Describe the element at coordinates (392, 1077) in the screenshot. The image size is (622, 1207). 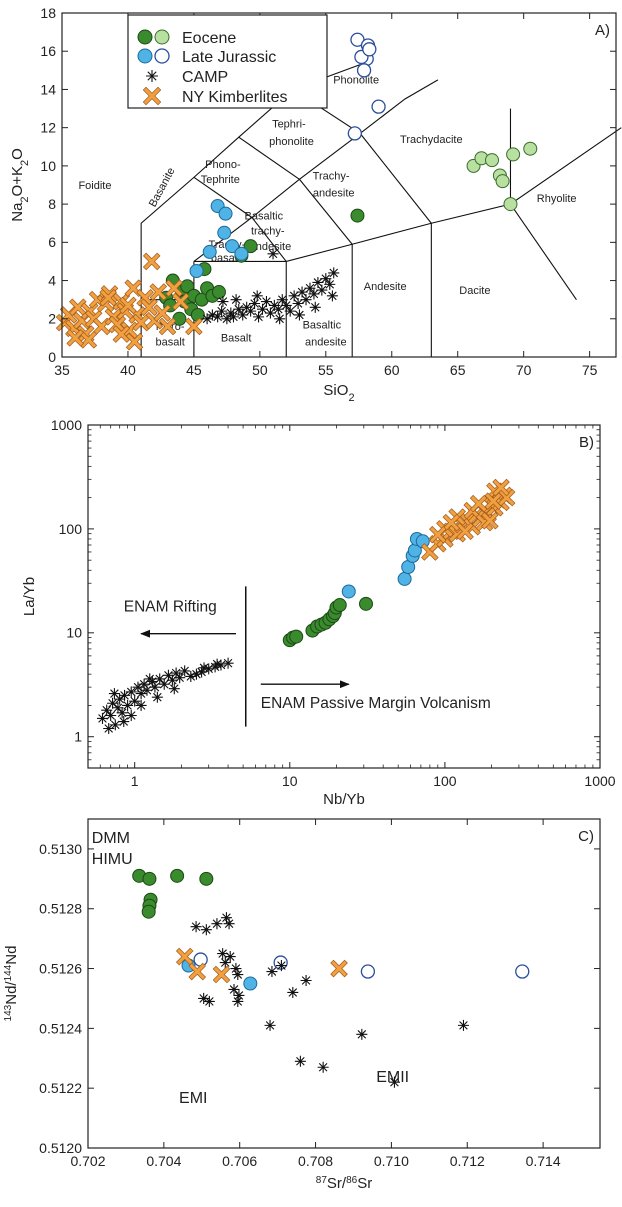
I see `mantle-region-label: EMII` at that location.